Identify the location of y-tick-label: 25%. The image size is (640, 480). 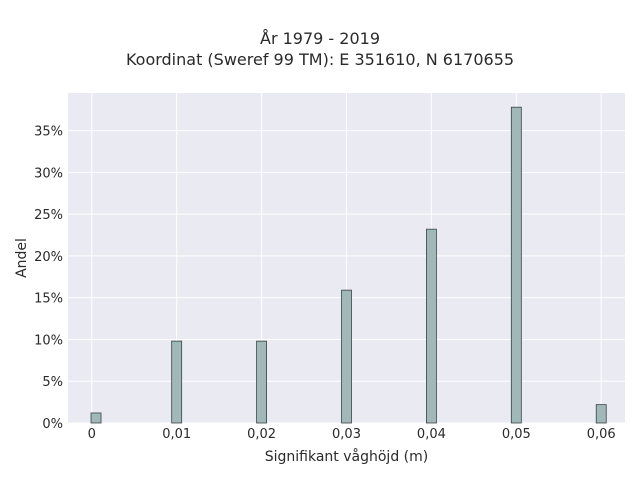
(48, 215).